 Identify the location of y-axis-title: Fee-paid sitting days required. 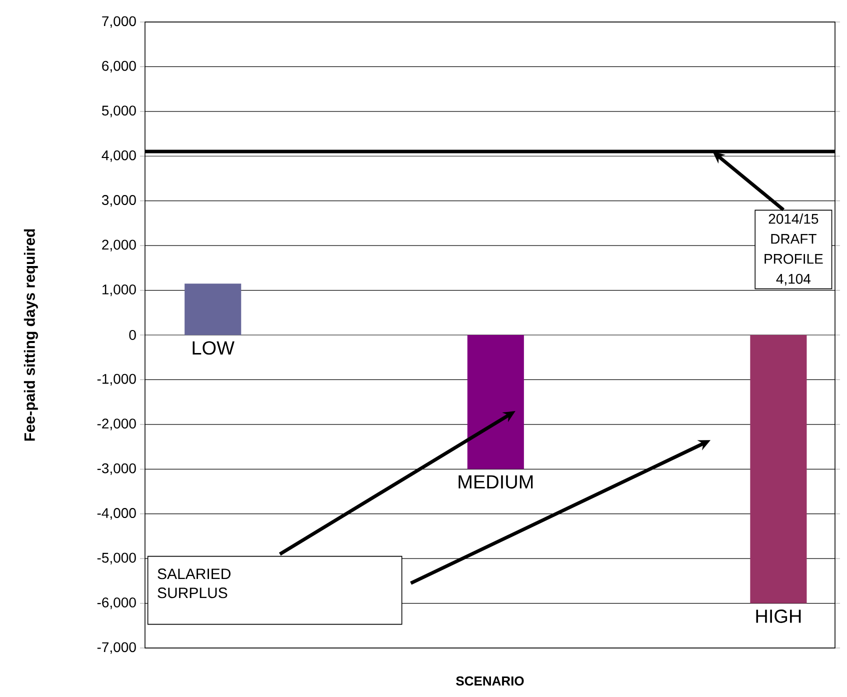
(31, 335).